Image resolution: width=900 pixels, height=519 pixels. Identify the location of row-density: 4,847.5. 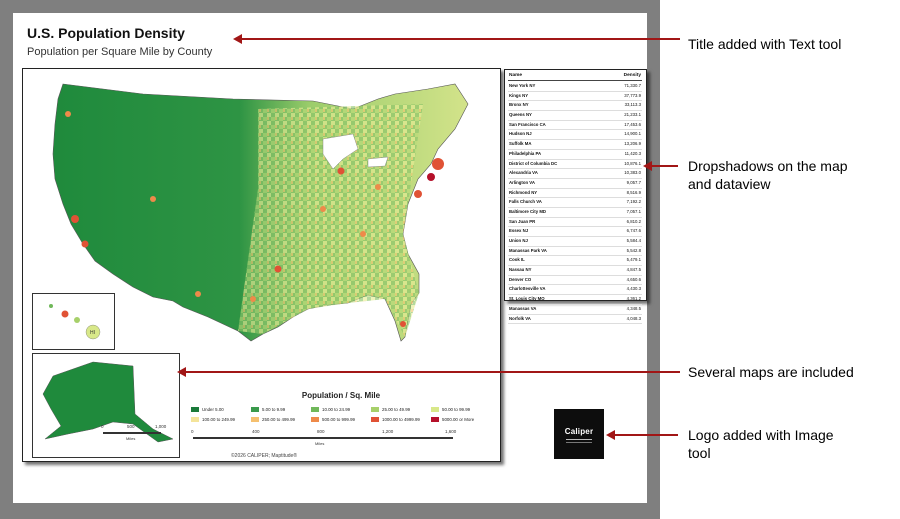
(633, 270).